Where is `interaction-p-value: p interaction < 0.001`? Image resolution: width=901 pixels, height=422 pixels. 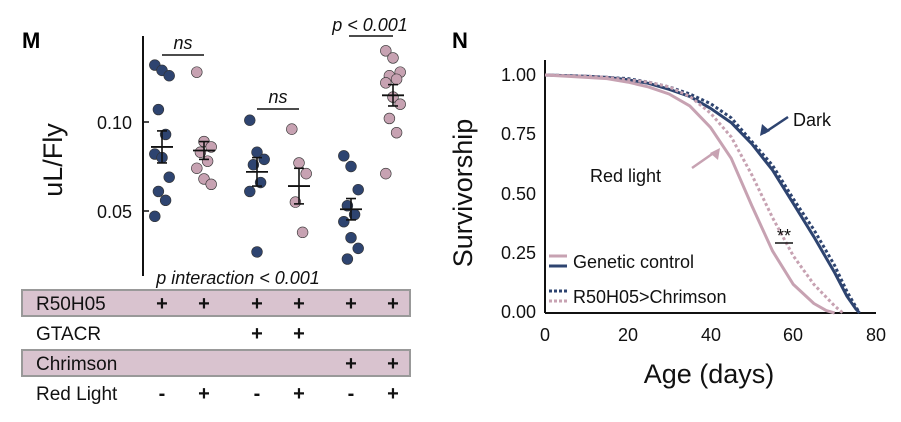 interaction-p-value: p interaction < 0.001 is located at coordinates (237, 278).